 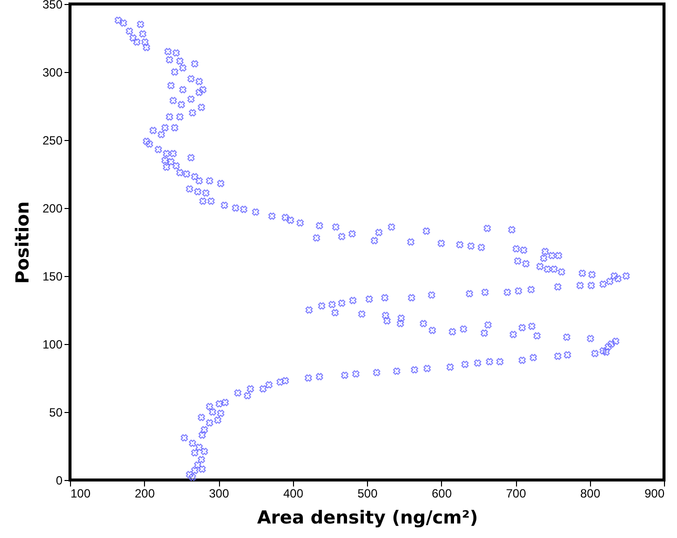 What do you see at coordinates (293, 493) in the screenshot?
I see `x-tick-label: 400` at bounding box center [293, 493].